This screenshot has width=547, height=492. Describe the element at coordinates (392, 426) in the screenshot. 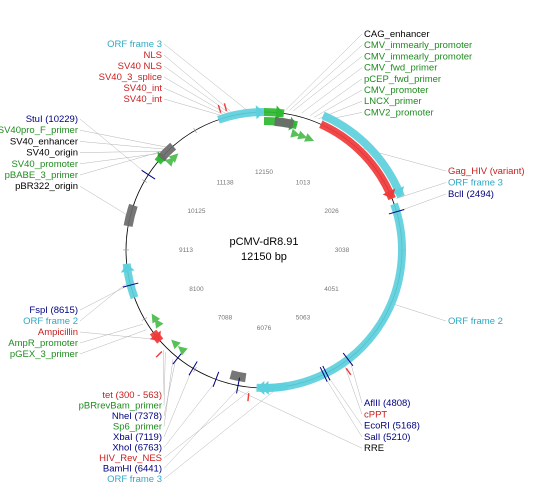

I see `feature-label: EcoRI (5168)` at that location.